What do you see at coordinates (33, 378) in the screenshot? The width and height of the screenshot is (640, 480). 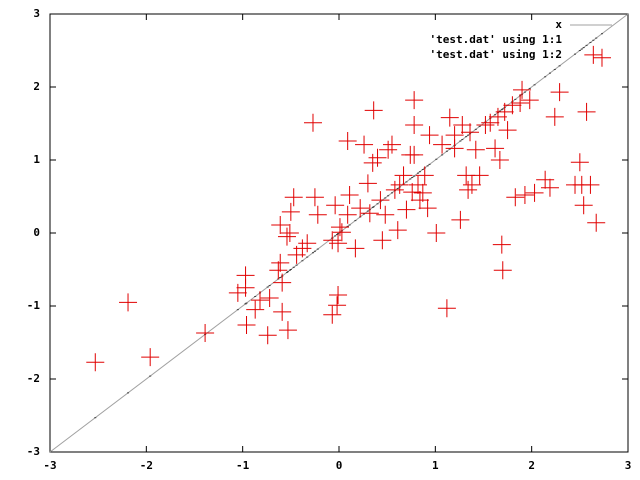 I see `y-tick-label: -2` at bounding box center [33, 378].